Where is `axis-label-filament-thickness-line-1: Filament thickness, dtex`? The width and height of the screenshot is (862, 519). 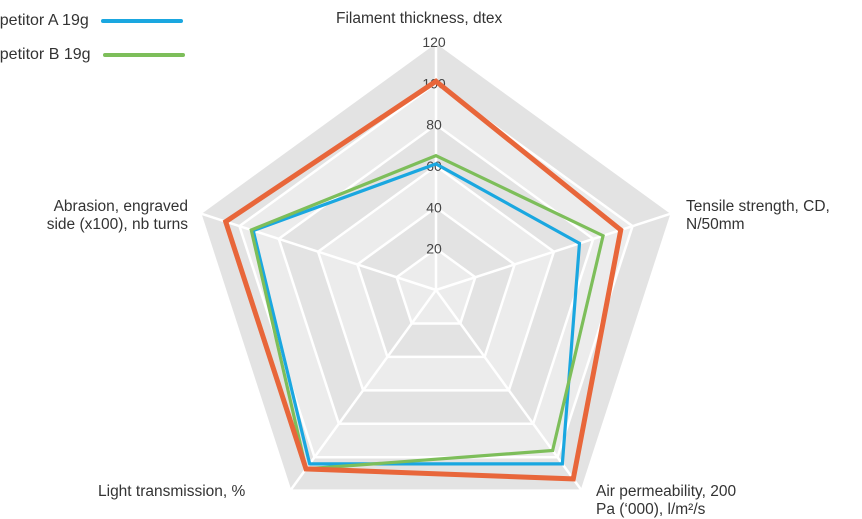
axis-label-filament-thickness-line-1: Filament thickness, dtex is located at coordinates (419, 18).